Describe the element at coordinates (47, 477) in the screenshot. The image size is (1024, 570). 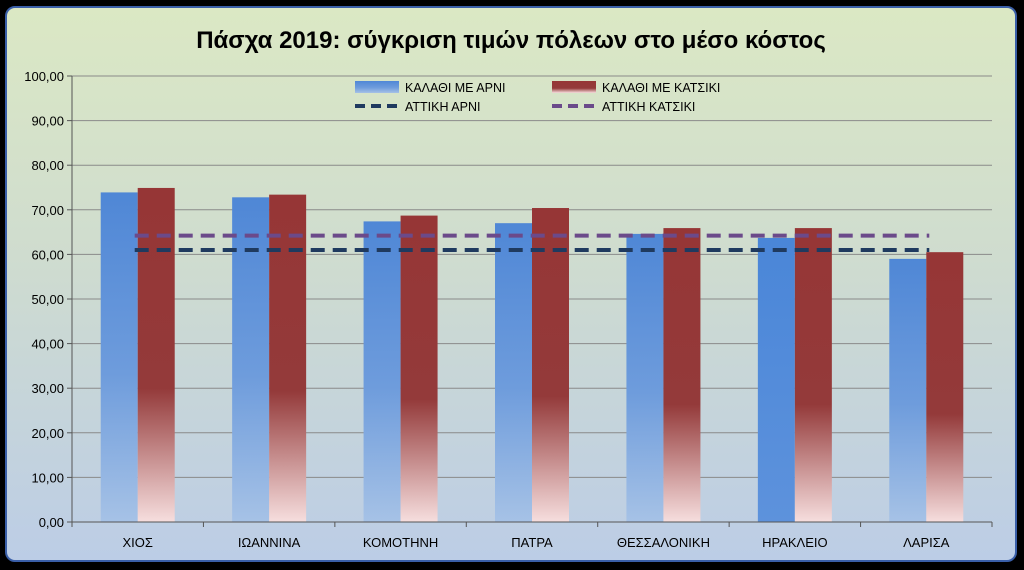
I see `y-tick-label: 10,00` at that location.